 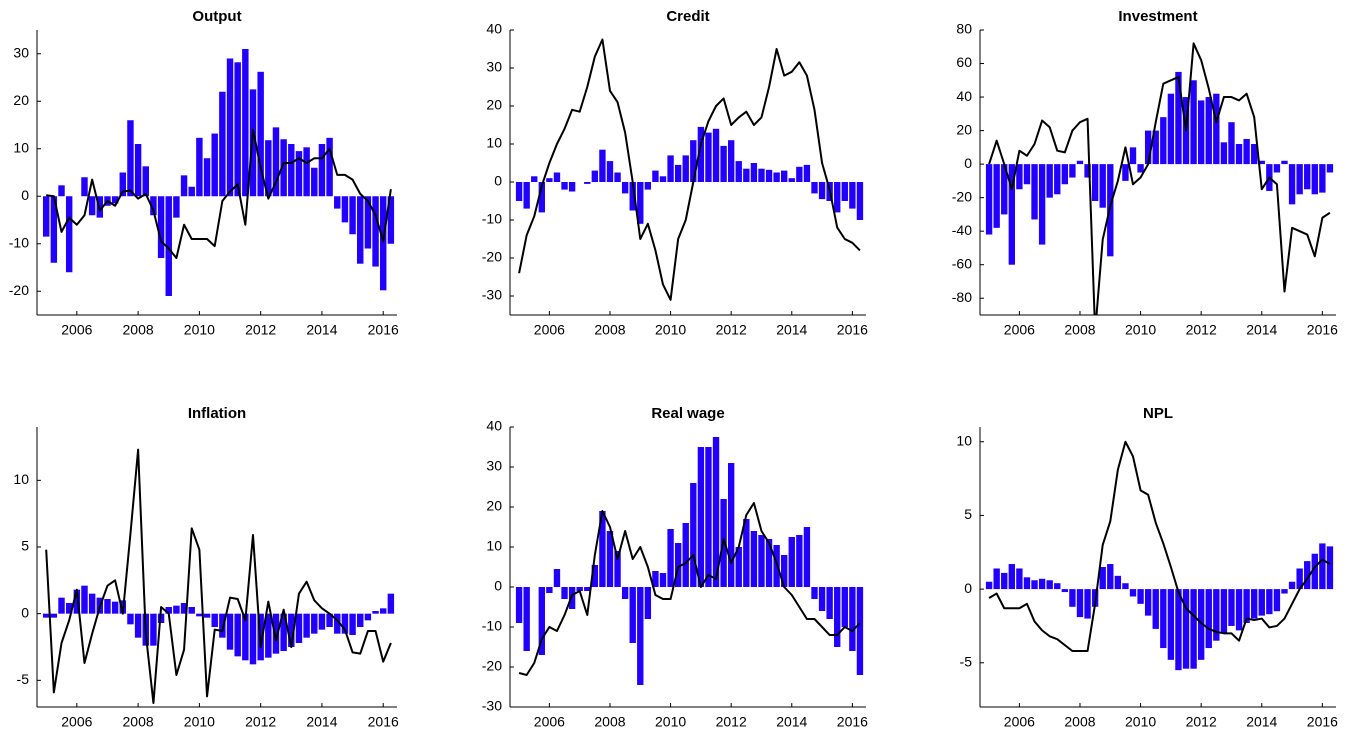 I want to click on y-tick-label: 10, so click(x=21, y=147).